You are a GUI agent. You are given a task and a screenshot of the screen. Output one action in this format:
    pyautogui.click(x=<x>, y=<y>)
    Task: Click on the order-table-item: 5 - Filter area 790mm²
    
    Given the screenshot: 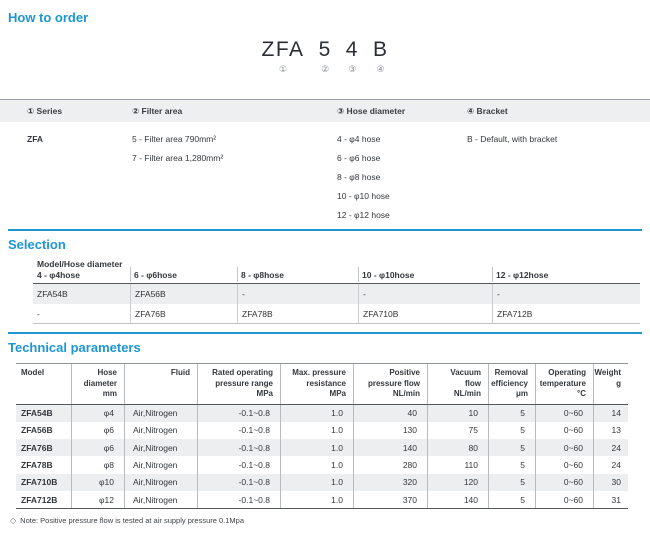 What is the action you would take?
    pyautogui.click(x=174, y=139)
    